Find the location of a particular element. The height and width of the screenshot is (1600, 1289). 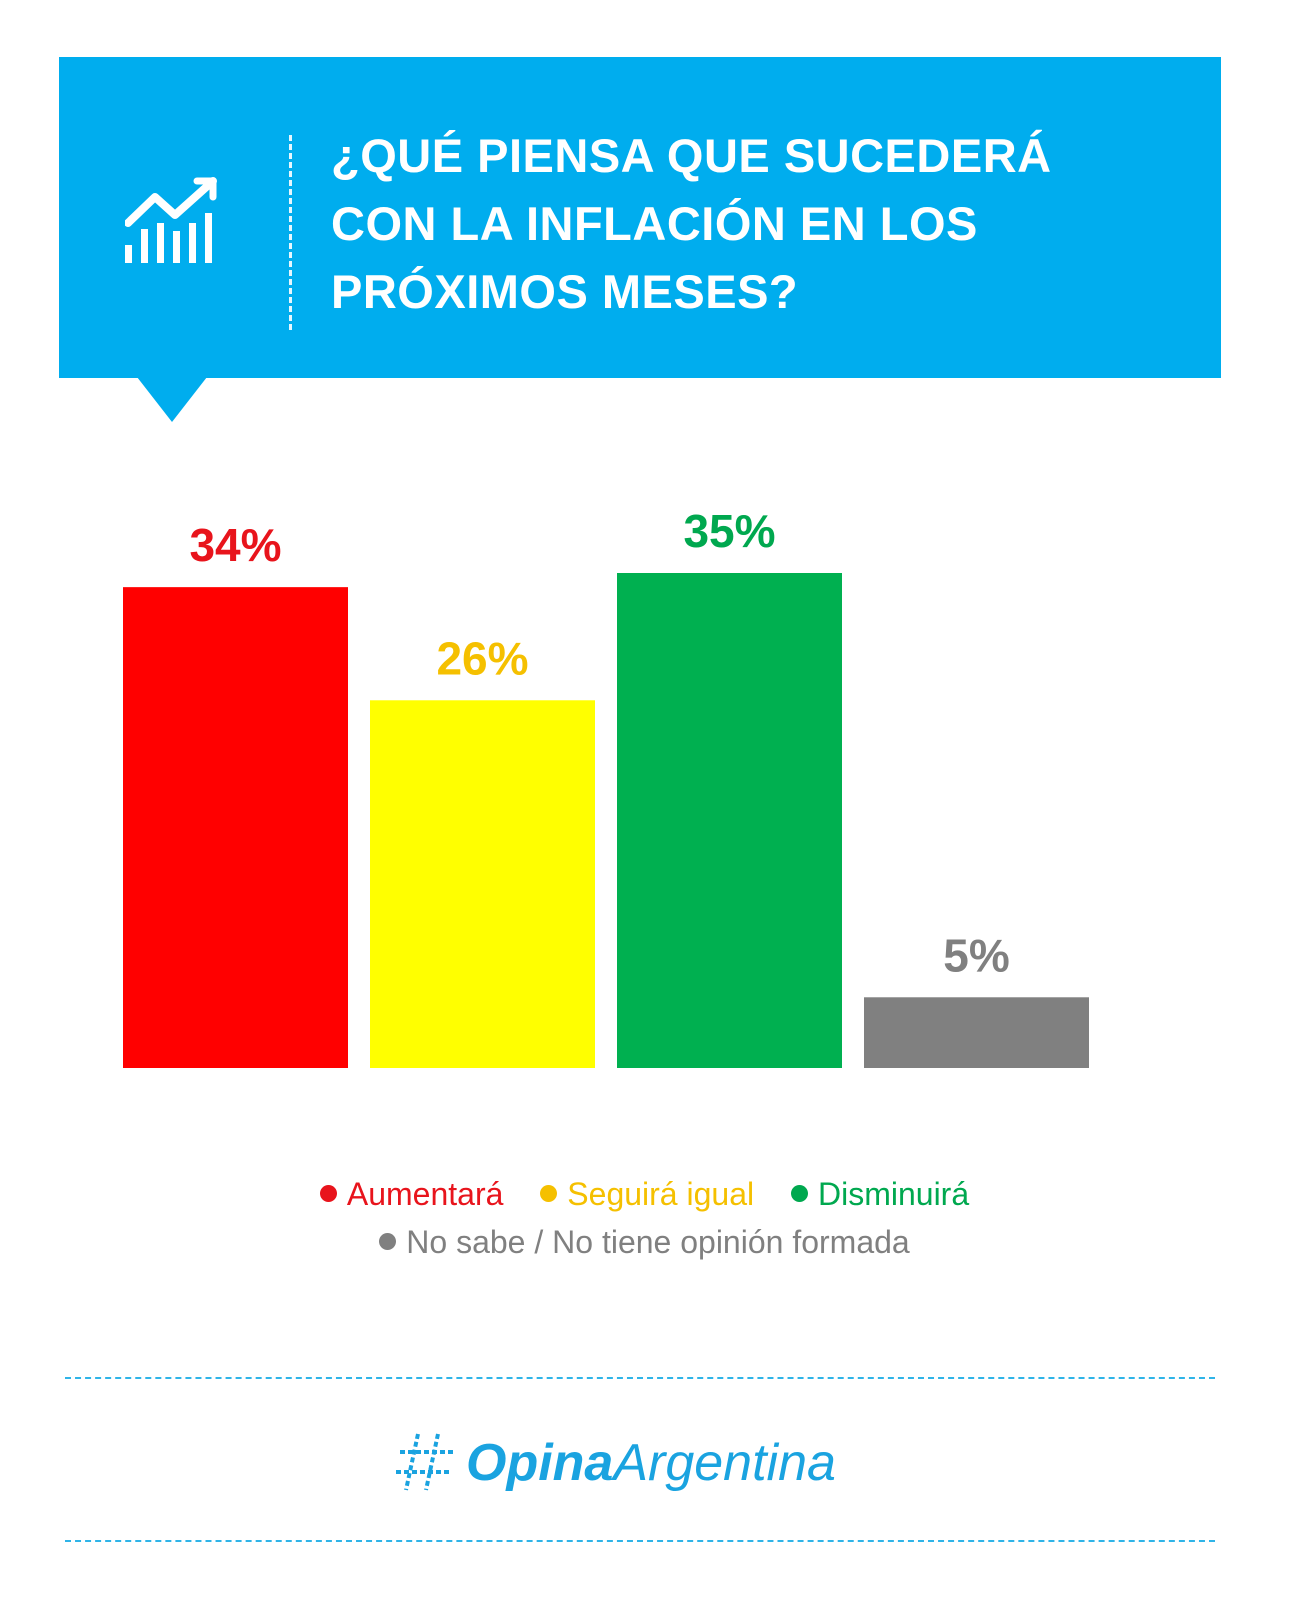

legend-item-seguira-igual: Seguirá igual is located at coordinates (647, 1194).